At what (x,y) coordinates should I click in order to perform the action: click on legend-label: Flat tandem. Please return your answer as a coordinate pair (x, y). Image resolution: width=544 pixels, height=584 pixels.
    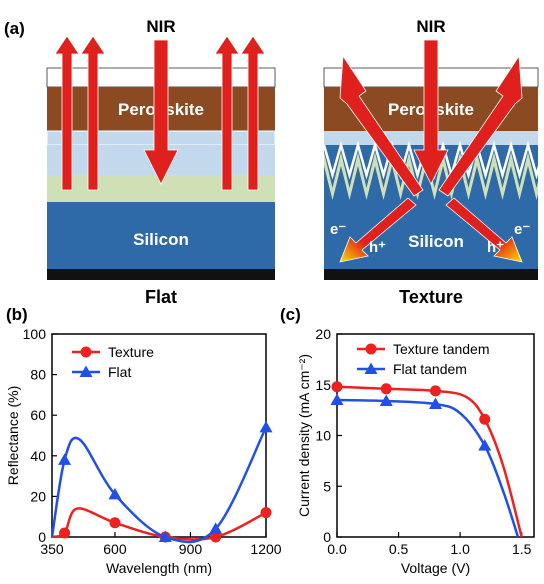
    Looking at the image, I should click on (430, 369).